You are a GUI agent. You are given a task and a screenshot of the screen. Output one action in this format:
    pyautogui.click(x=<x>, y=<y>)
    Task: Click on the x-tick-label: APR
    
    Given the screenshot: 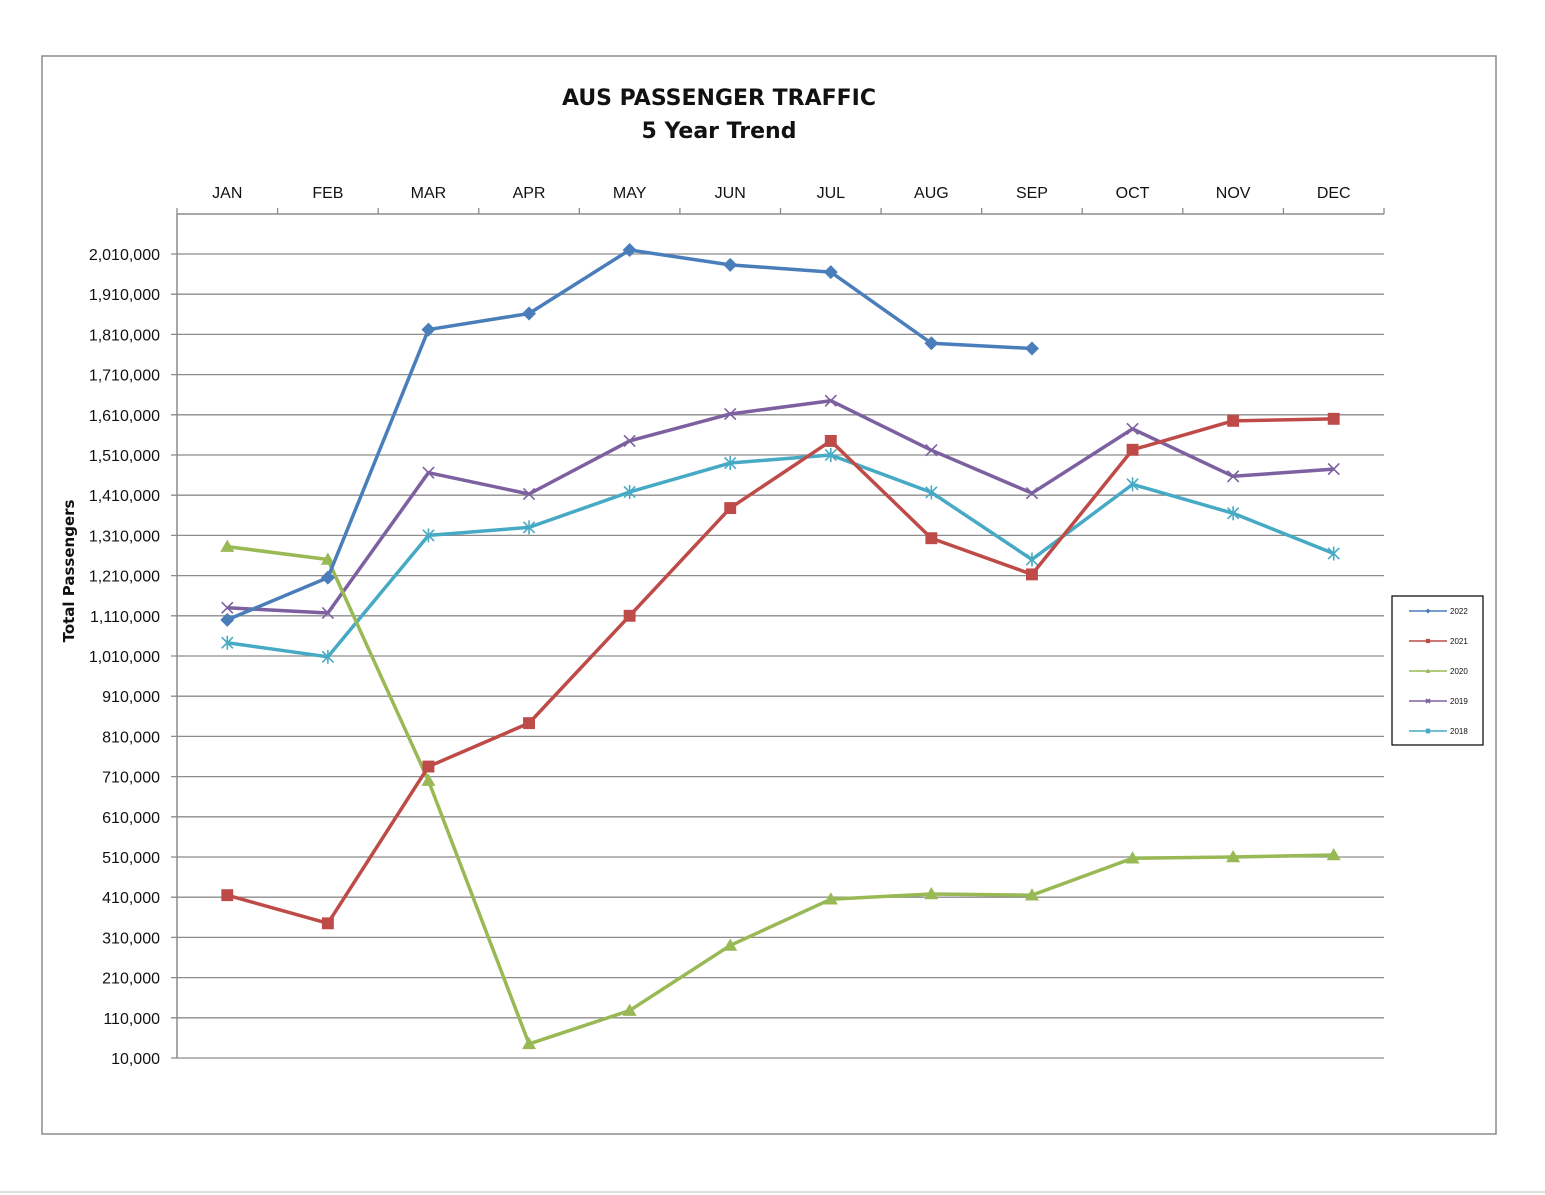 What is the action you would take?
    pyautogui.click(x=529, y=193)
    